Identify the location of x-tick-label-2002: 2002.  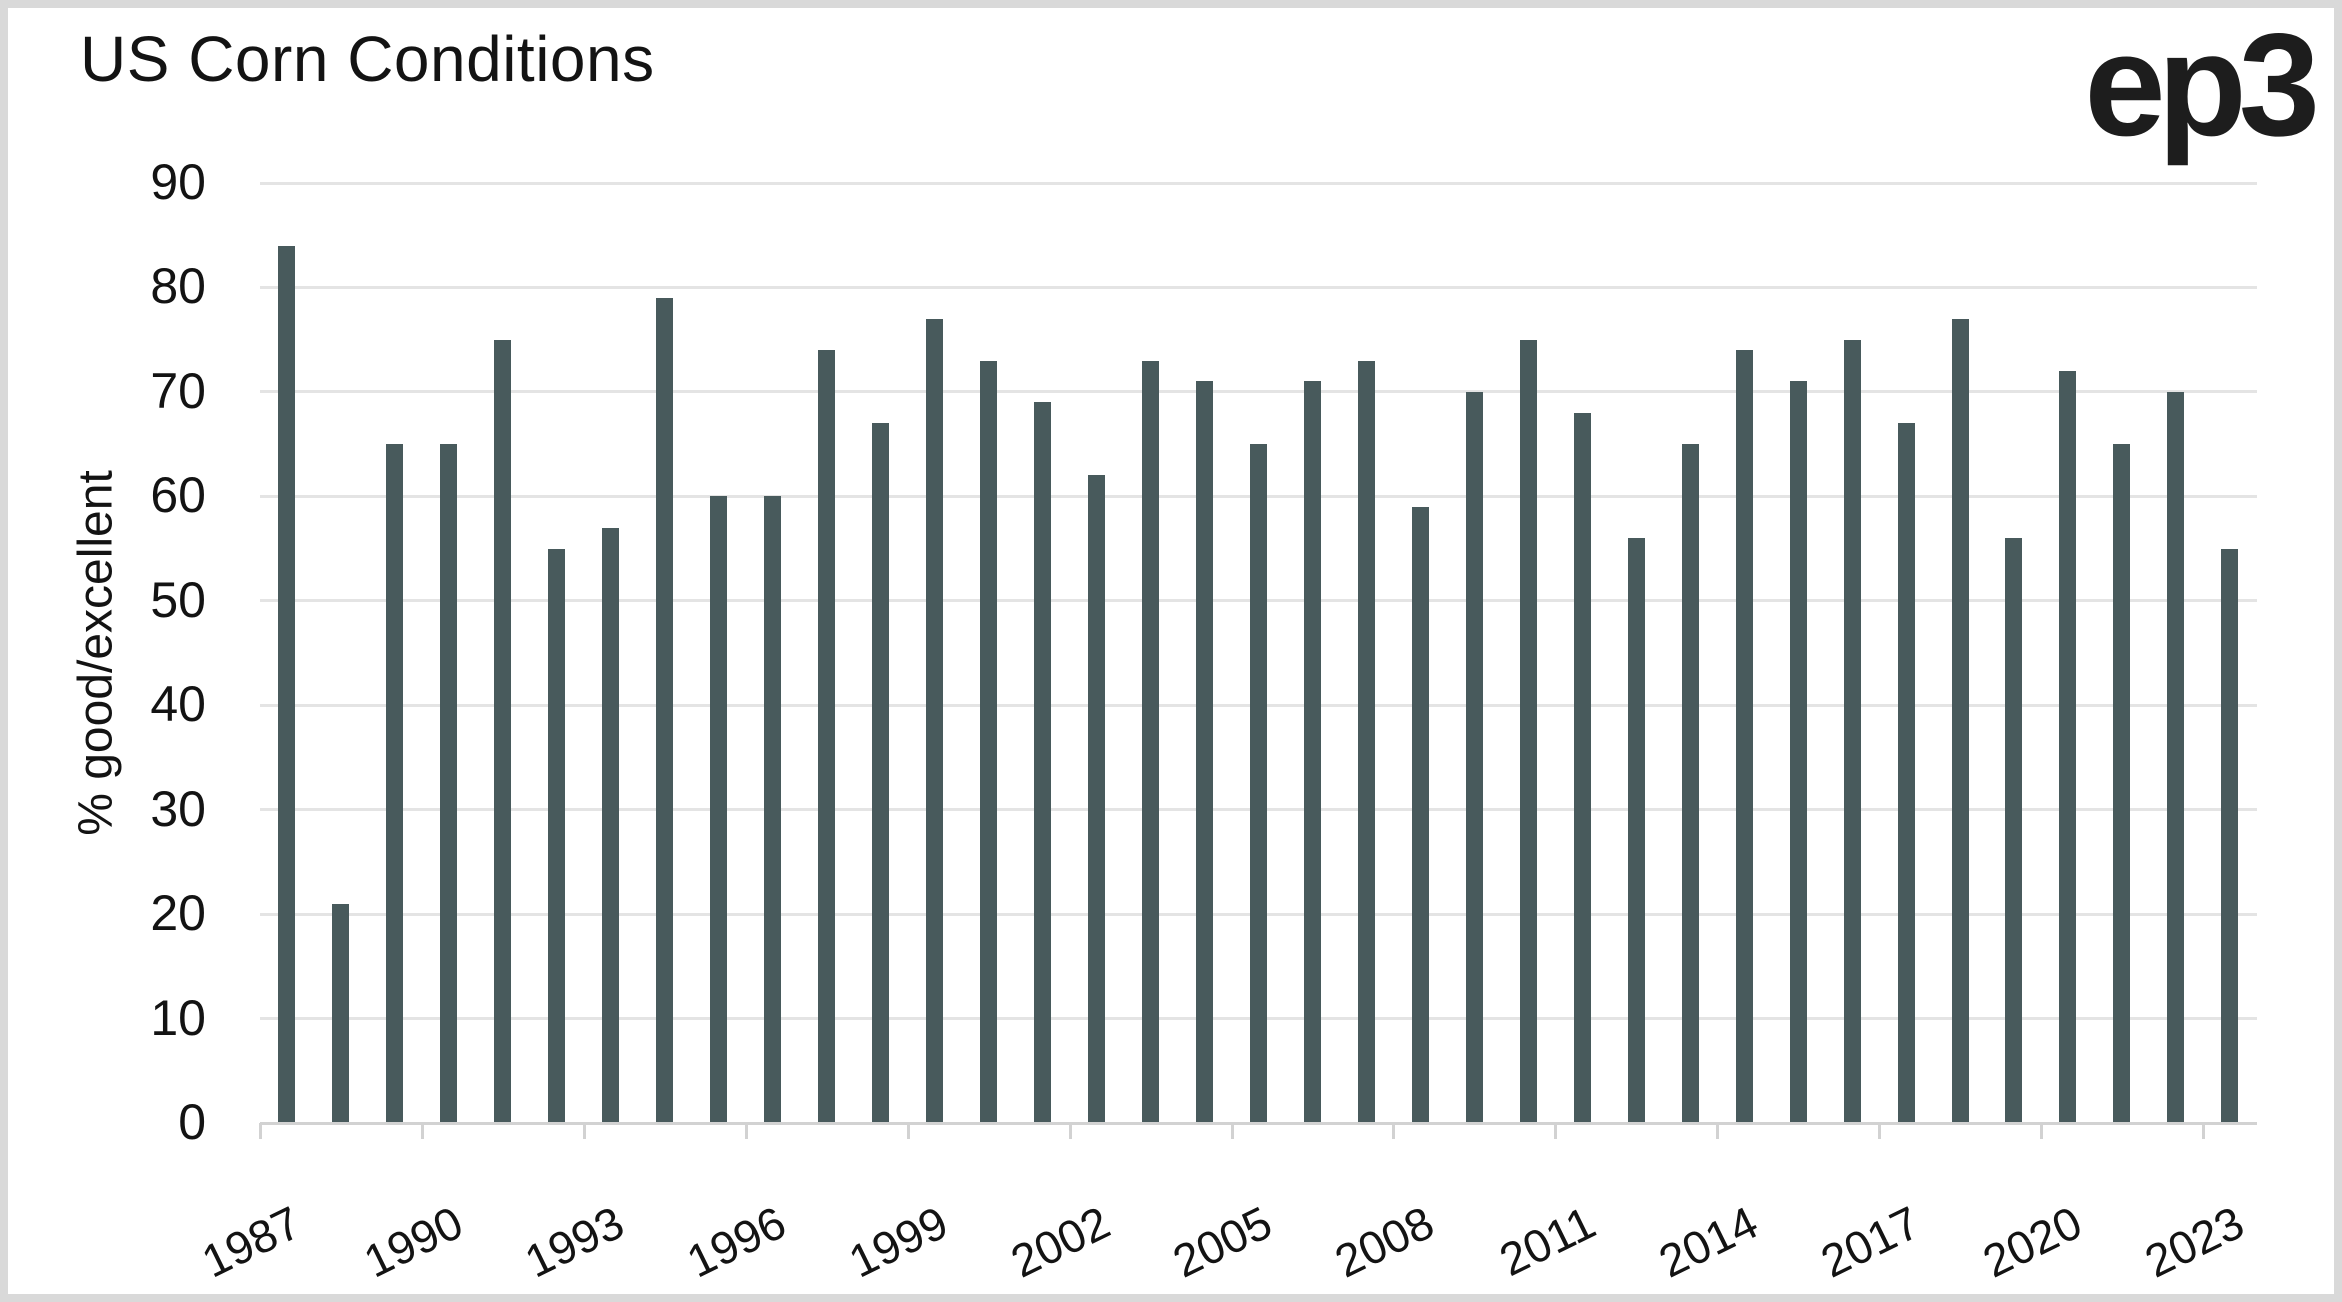
(1060, 1241).